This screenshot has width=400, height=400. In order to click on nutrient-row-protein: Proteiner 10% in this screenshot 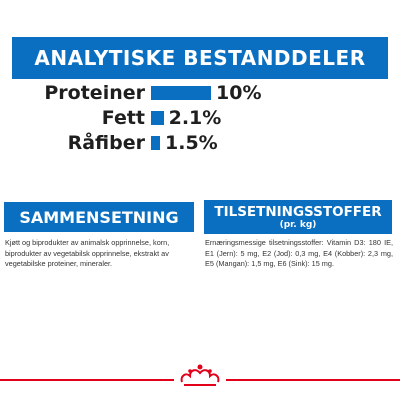, I will do `click(200, 93)`.